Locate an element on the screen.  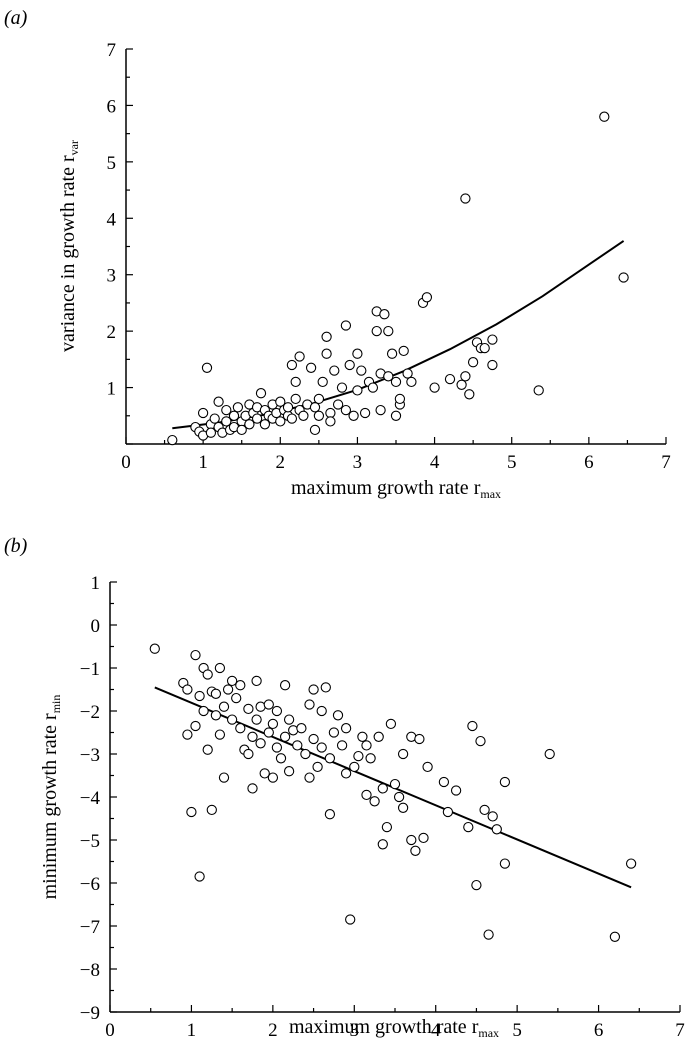
panel-a-x-tick-labels: 0 1 2 3 4 5 6 7 is located at coordinates (396, 462).